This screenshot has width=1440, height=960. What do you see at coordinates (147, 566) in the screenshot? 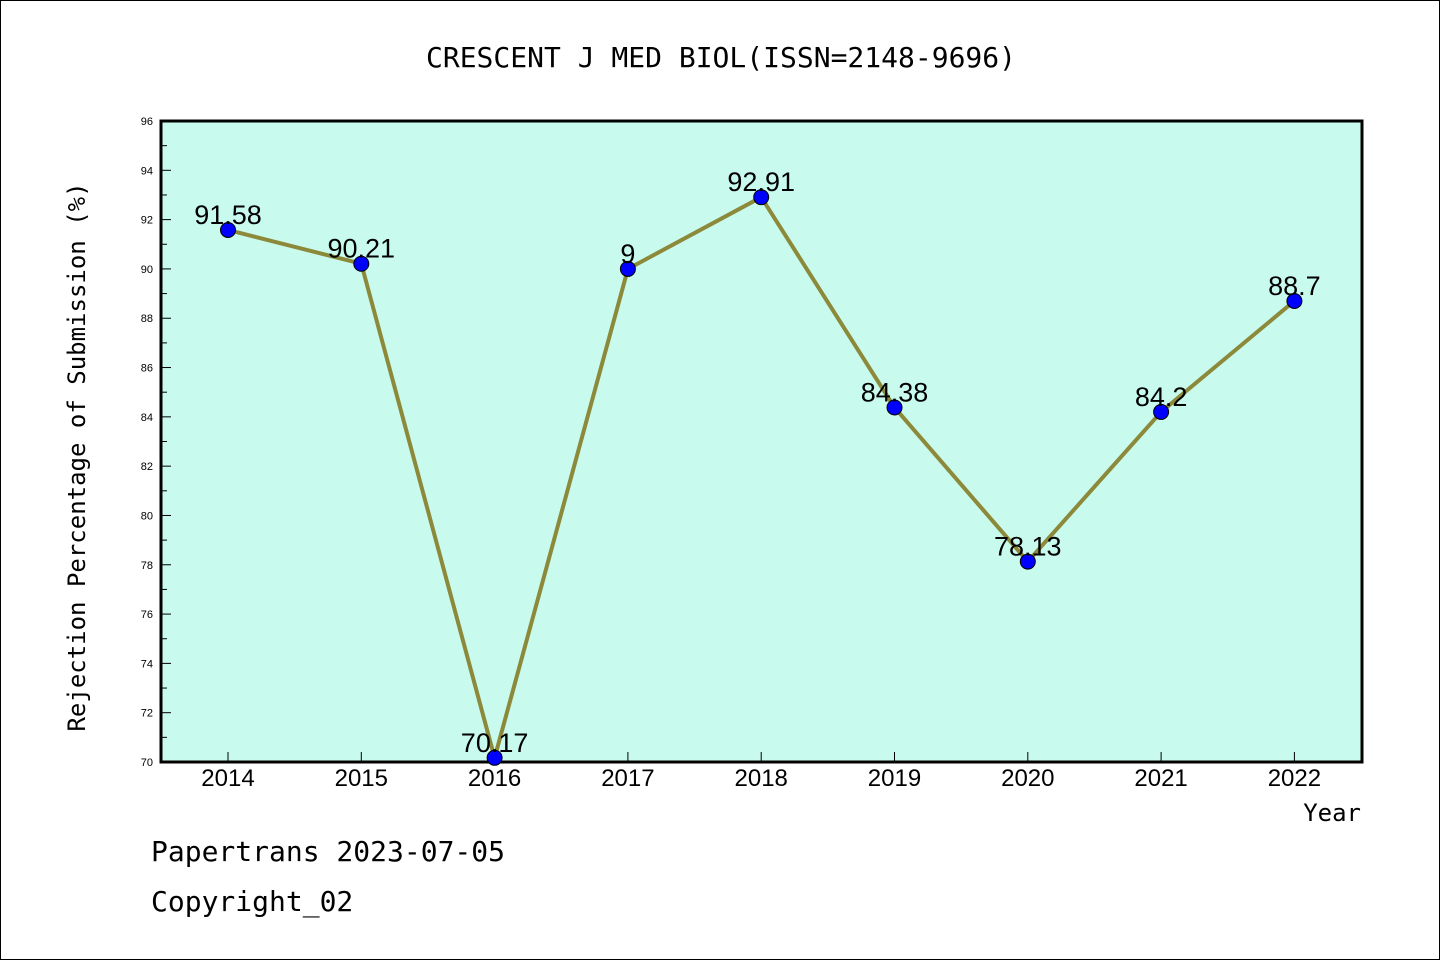
I see `y-tick-label: 78` at bounding box center [147, 566].